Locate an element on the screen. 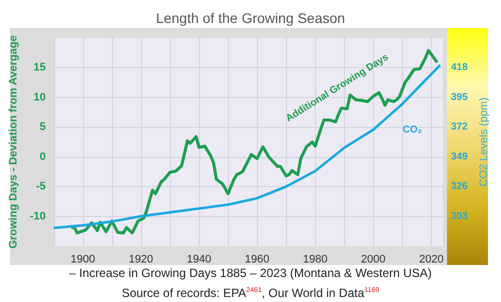  y2-axis-title: CO2 Levels (ppm) is located at coordinates (484, 142).